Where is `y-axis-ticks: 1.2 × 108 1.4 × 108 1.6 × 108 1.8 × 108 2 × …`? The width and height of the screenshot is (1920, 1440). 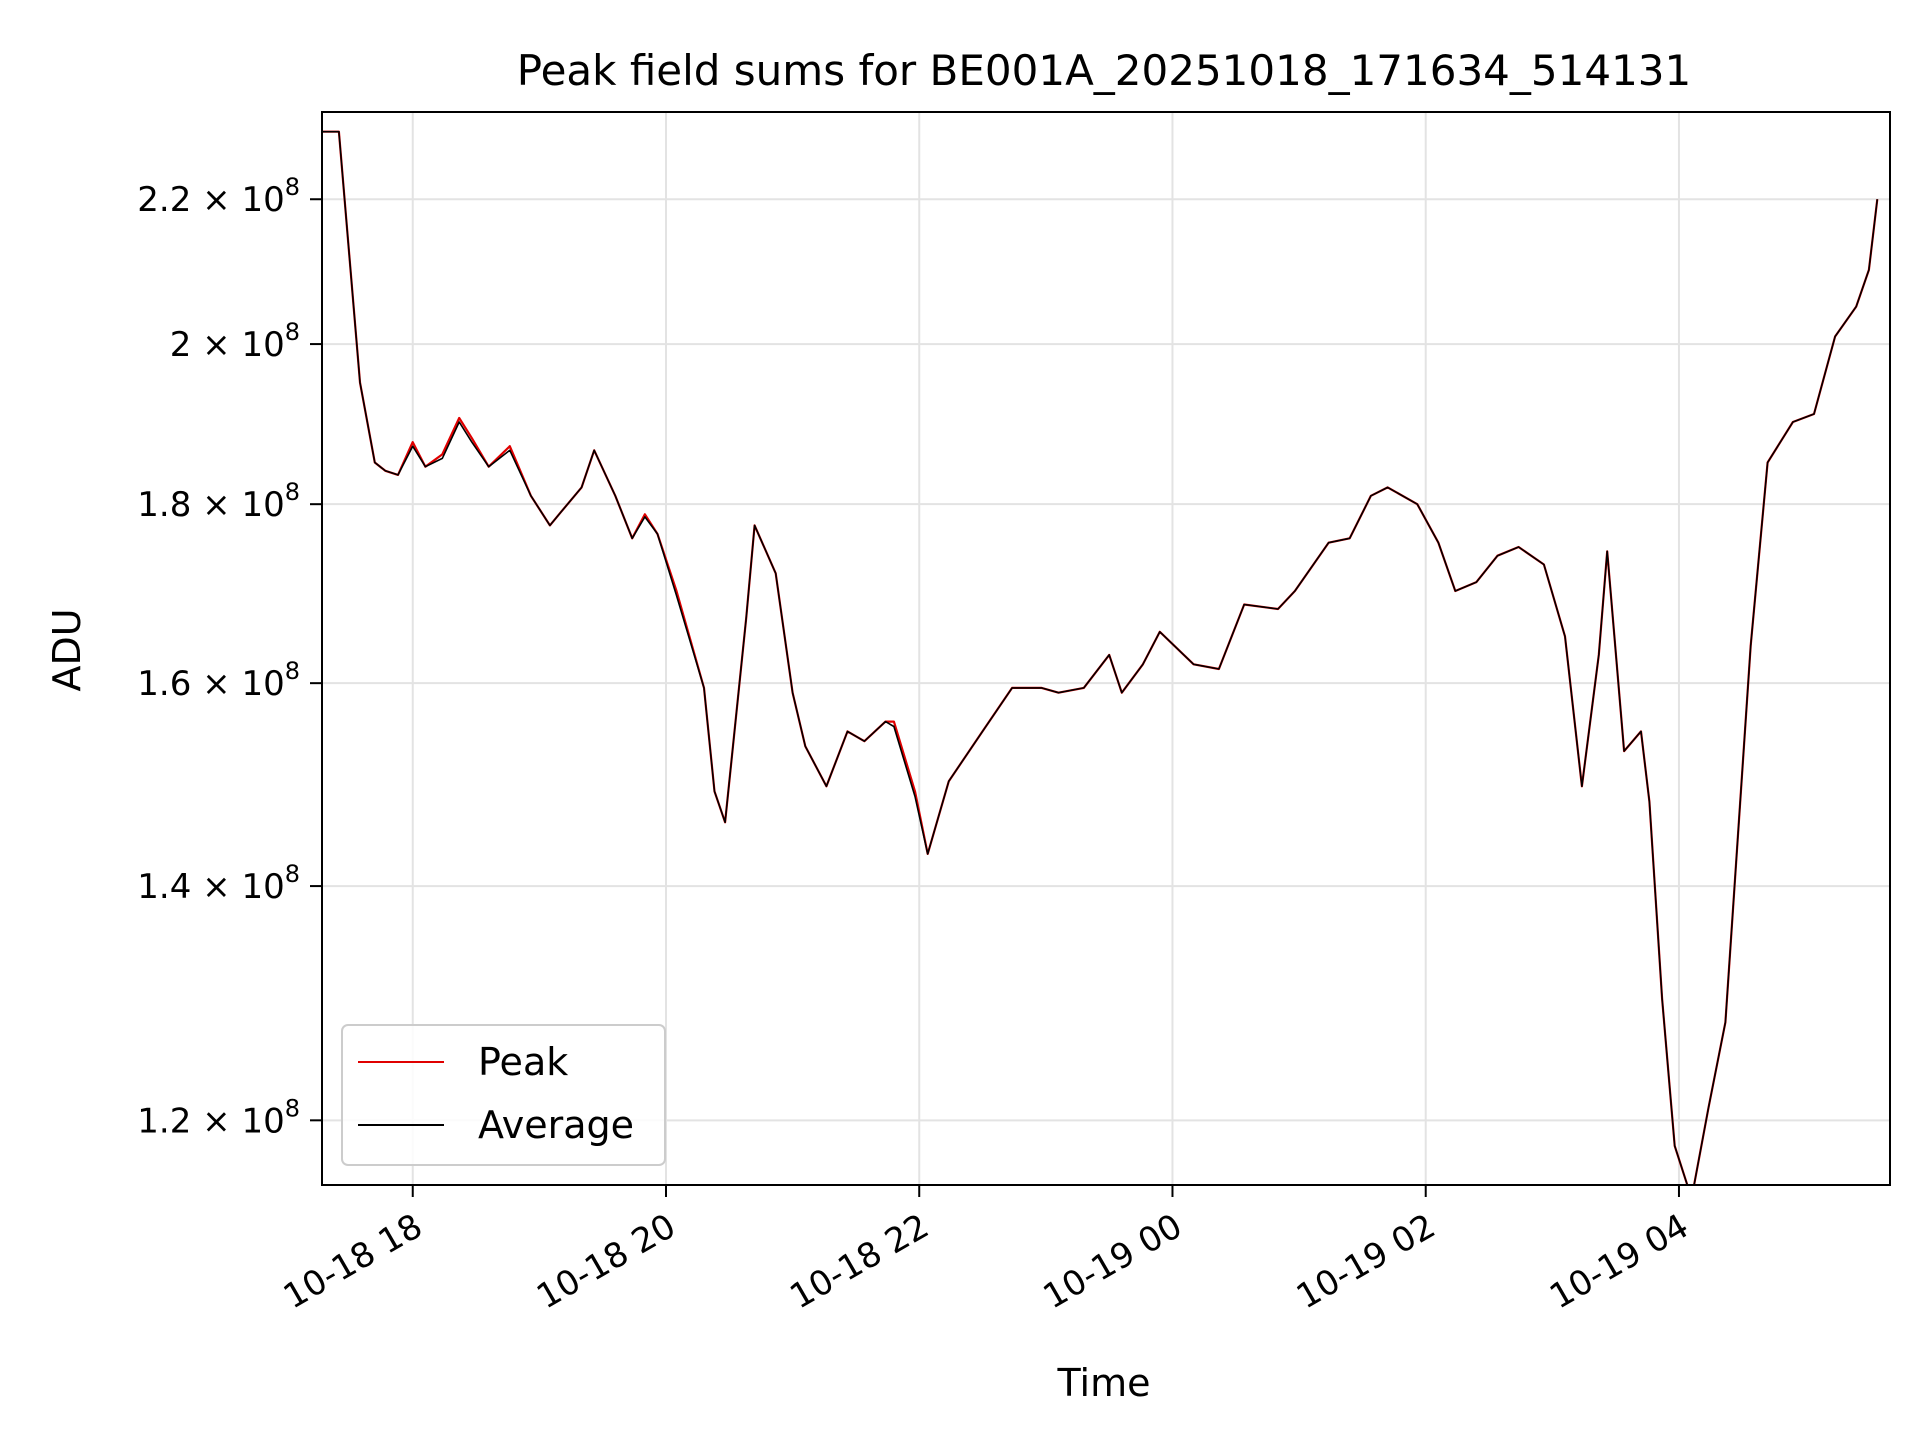
y-axis-ticks: 1.2 × 108 1.4 × 108 1.6 × 108 1.8 × 108 2 × … is located at coordinates (229, 657).